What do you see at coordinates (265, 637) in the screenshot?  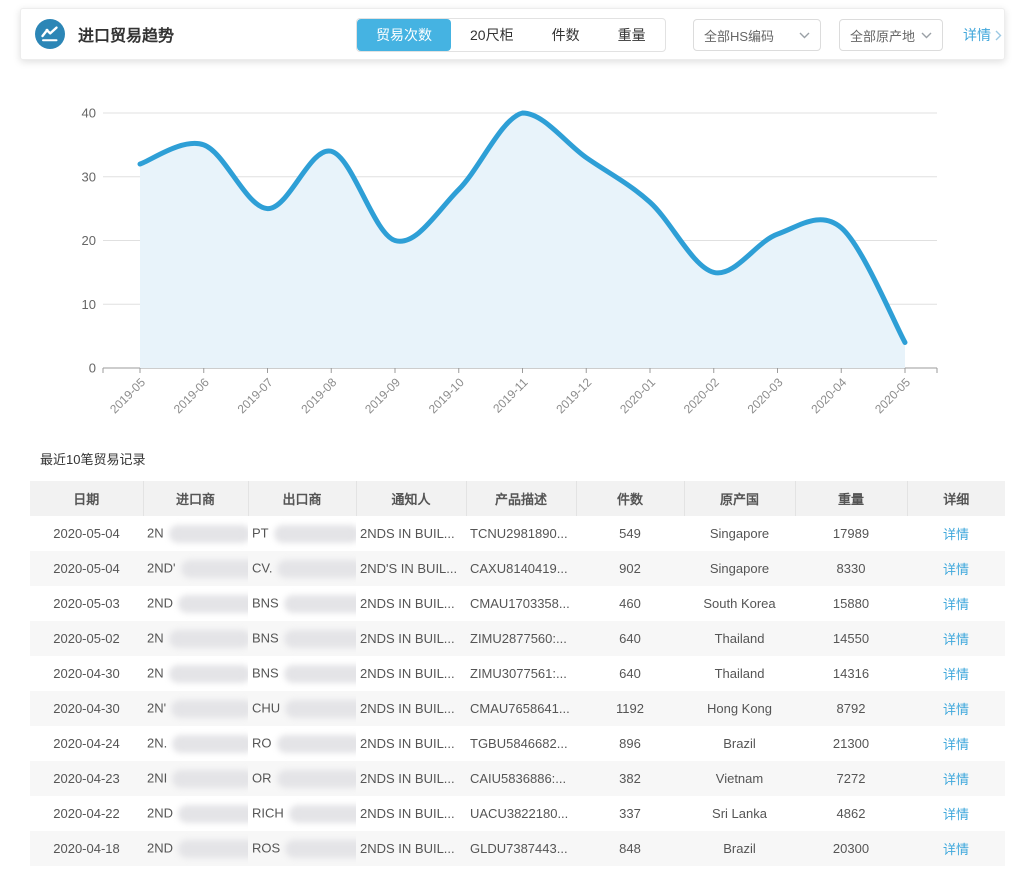 I see `exporter-prefix: BNS` at bounding box center [265, 637].